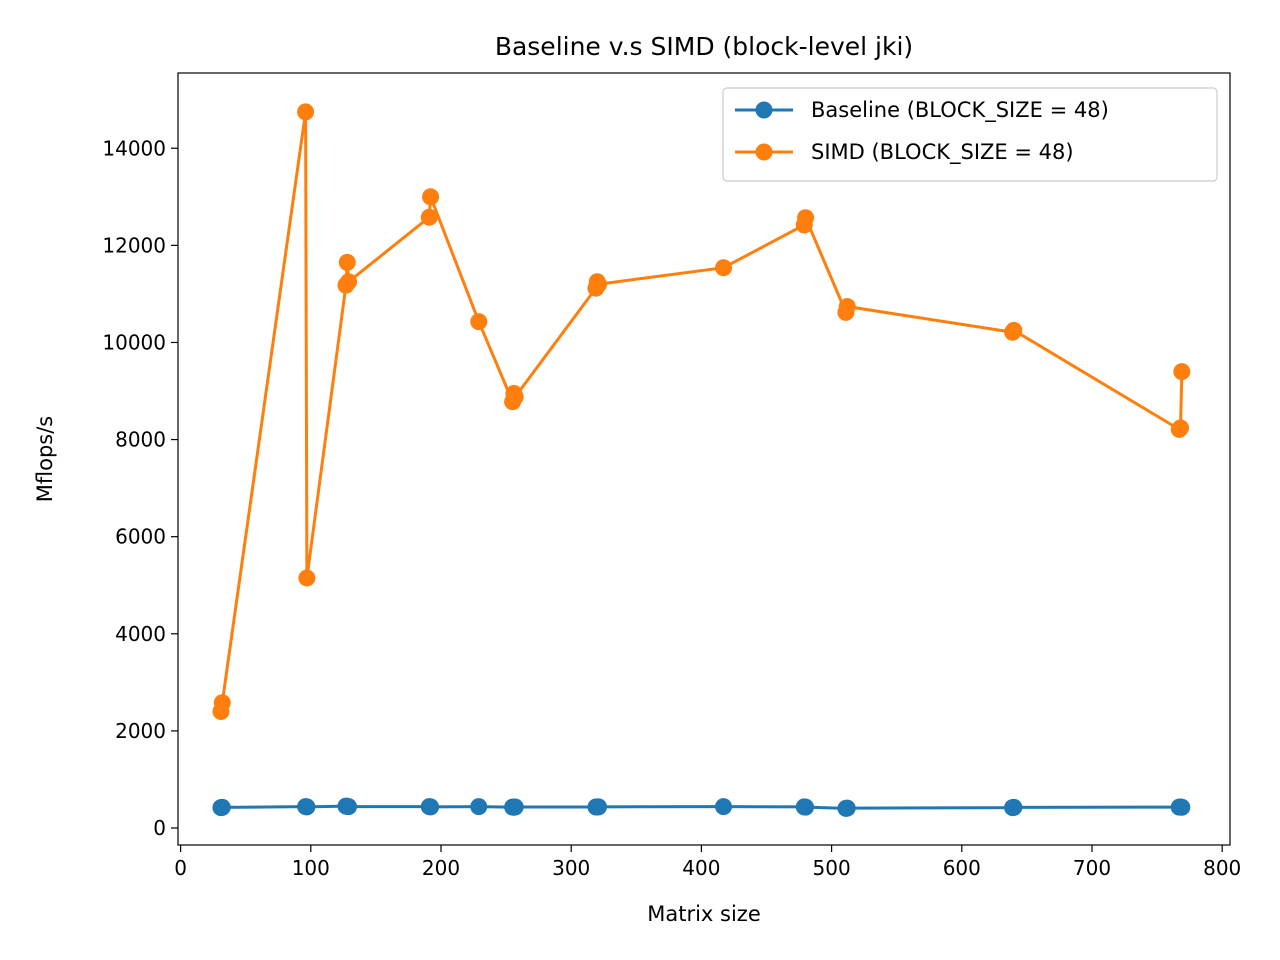  What do you see at coordinates (159, 828) in the screenshot?
I see `y-tick-label: 0` at bounding box center [159, 828].